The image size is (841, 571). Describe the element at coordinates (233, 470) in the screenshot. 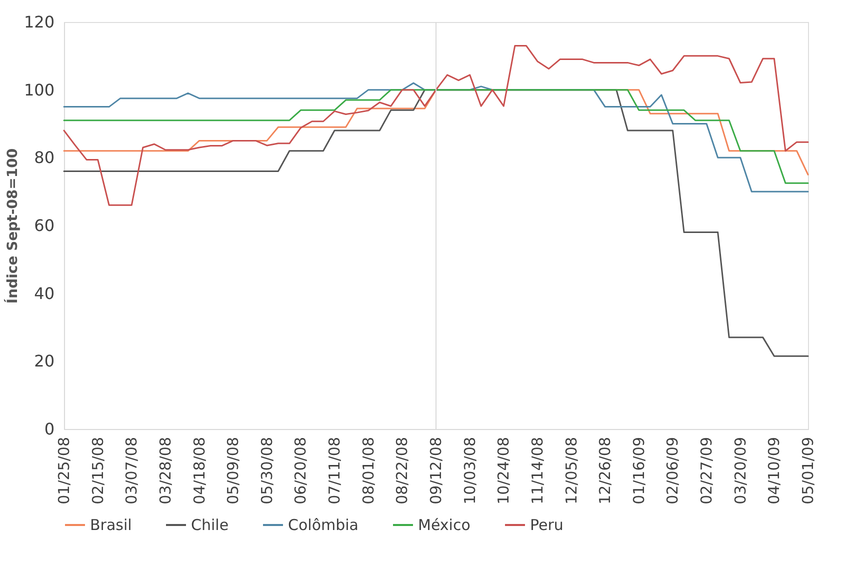

I see `x-tick-label: 05/09/08` at that location.